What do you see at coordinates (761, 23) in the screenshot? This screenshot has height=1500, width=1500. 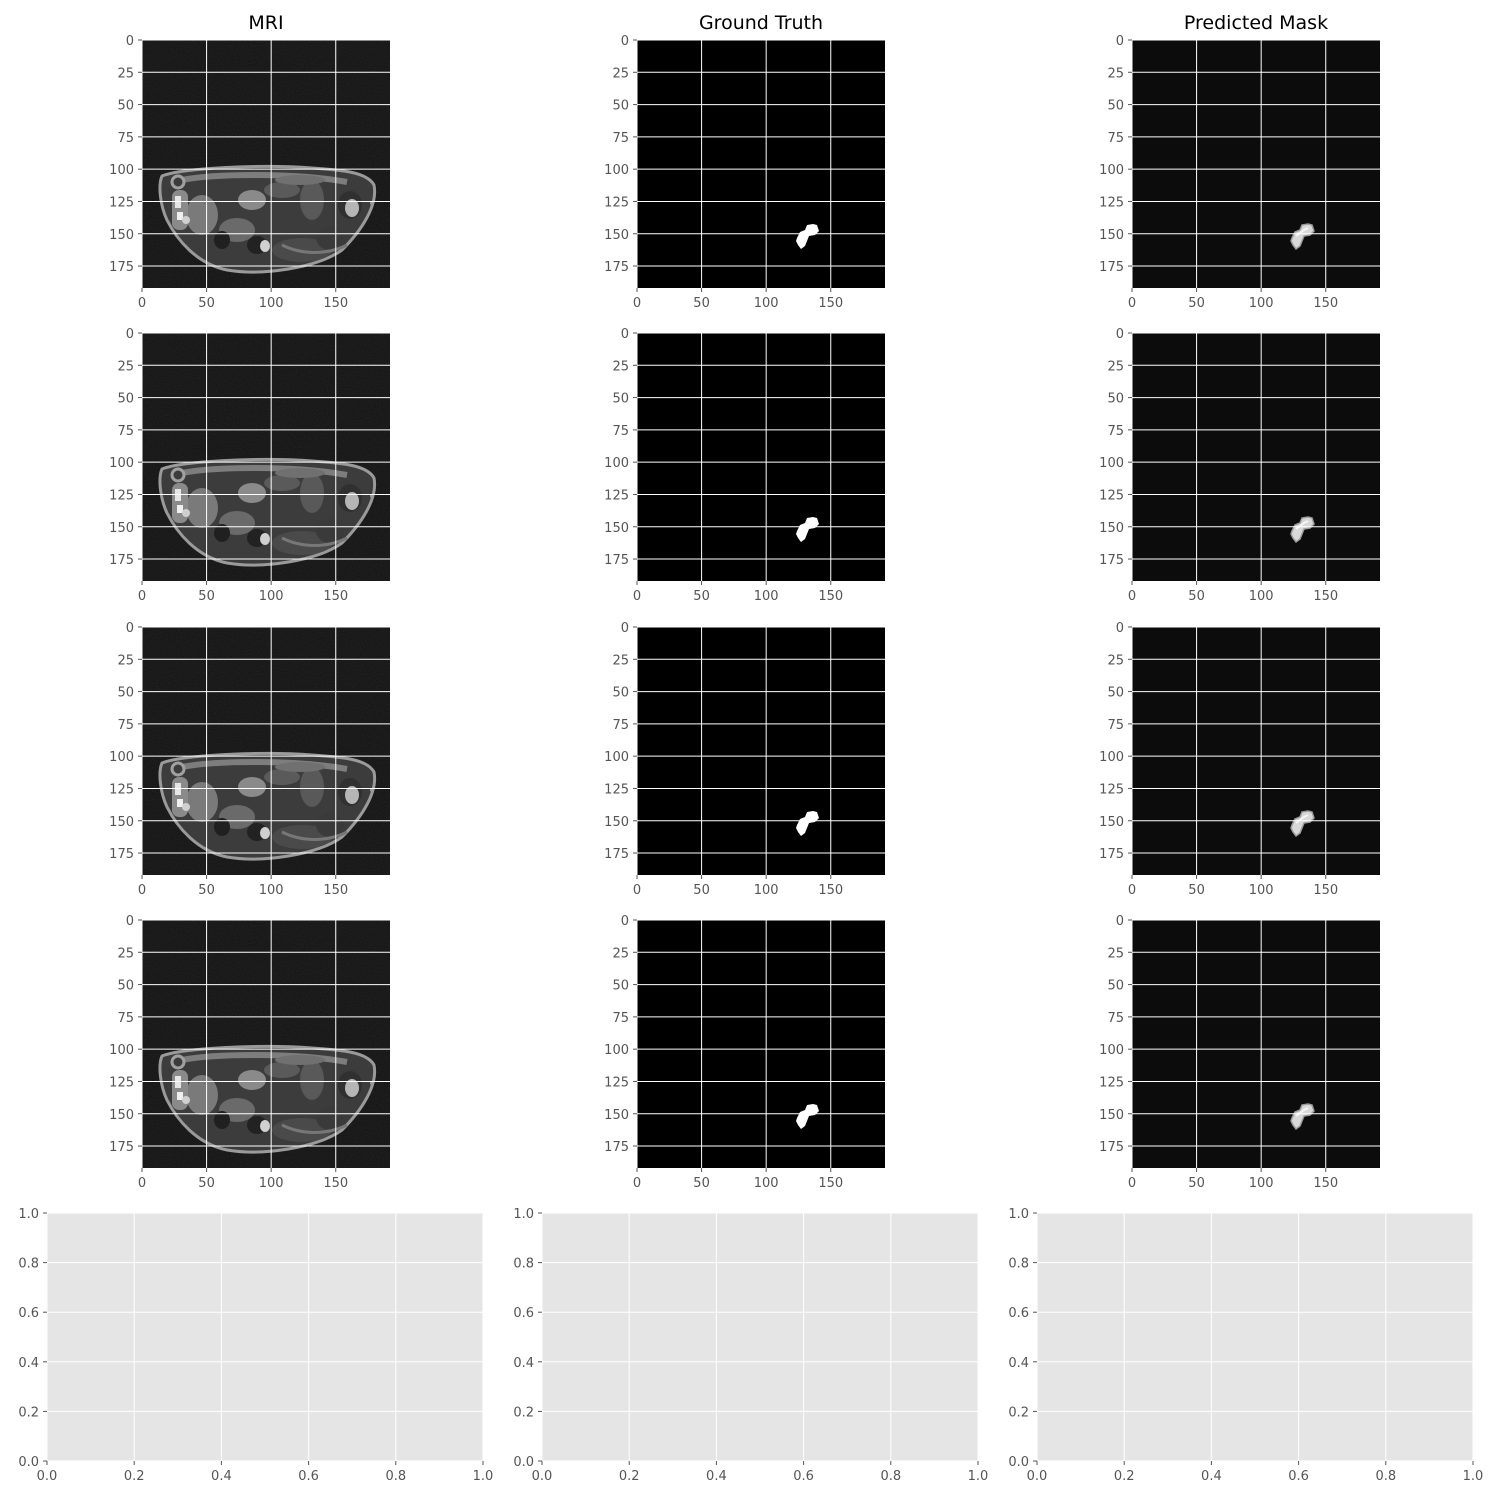 I see `column-title-ground-truth: Ground Truth` at bounding box center [761, 23].